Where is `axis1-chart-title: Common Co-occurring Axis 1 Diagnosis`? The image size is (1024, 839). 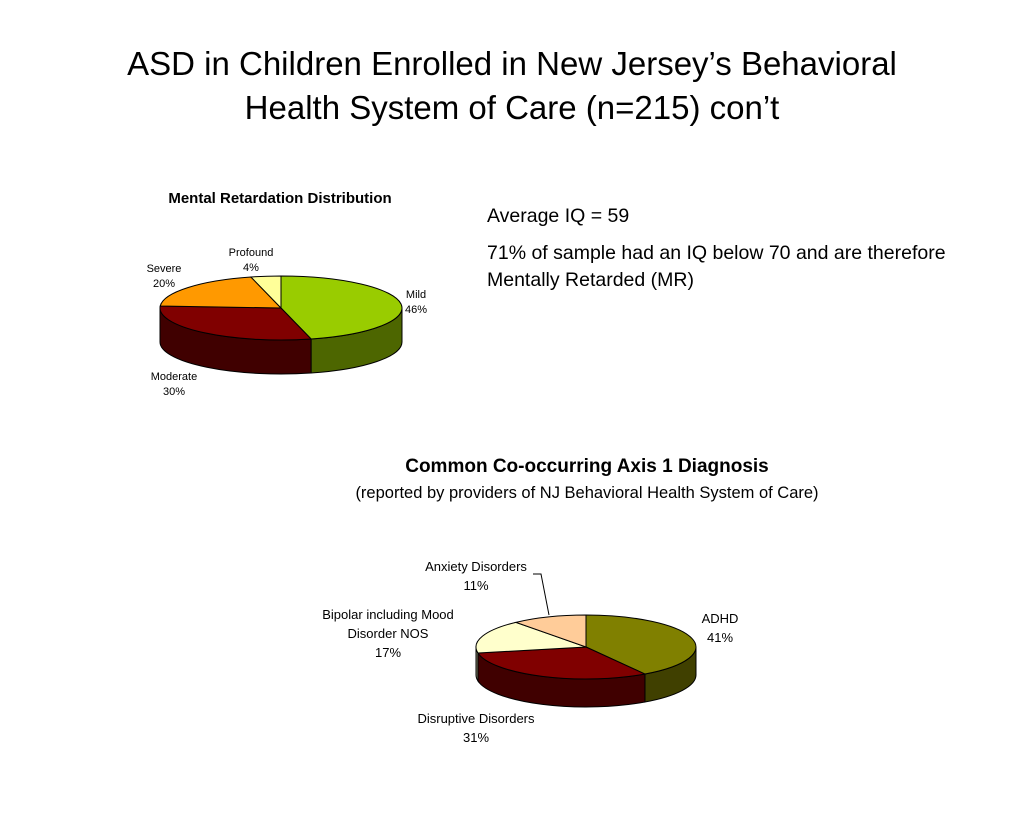 axis1-chart-title: Common Co-occurring Axis 1 Diagnosis is located at coordinates (587, 466).